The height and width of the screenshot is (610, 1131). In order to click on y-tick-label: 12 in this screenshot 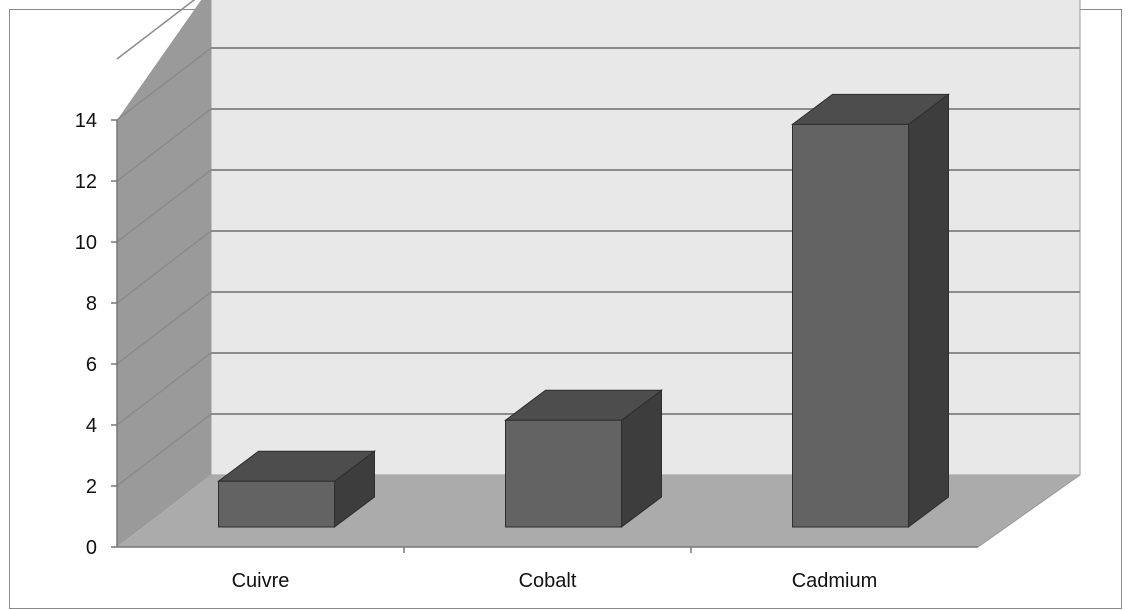, I will do `click(86, 182)`.